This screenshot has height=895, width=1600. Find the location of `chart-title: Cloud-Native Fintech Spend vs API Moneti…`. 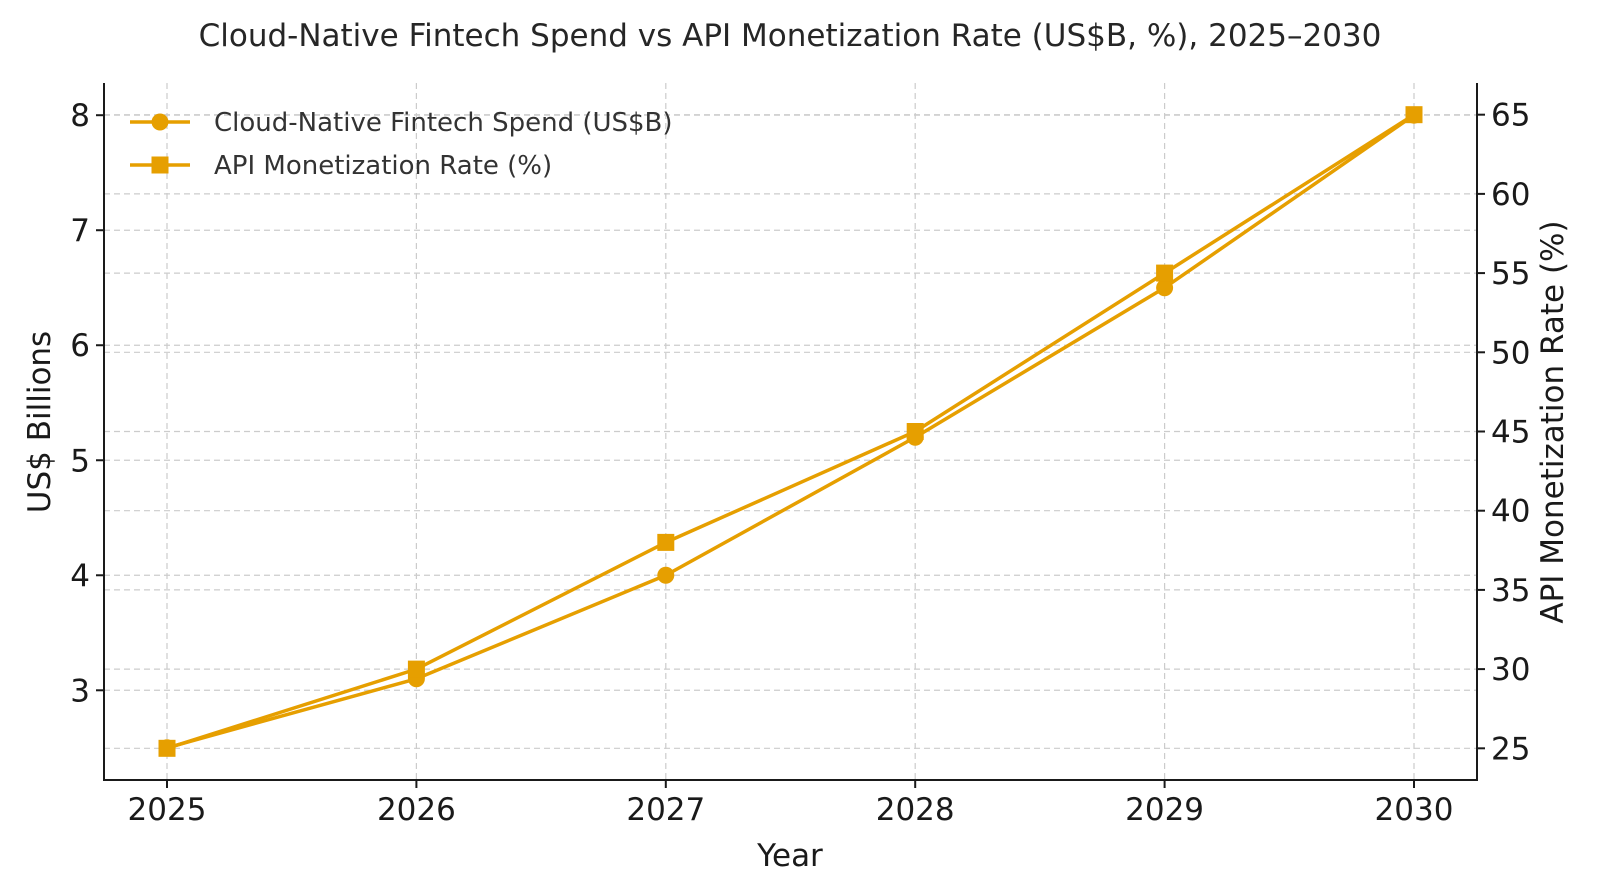

chart-title: Cloud-Native Fintech Spend vs API Moneti… is located at coordinates (790, 36).